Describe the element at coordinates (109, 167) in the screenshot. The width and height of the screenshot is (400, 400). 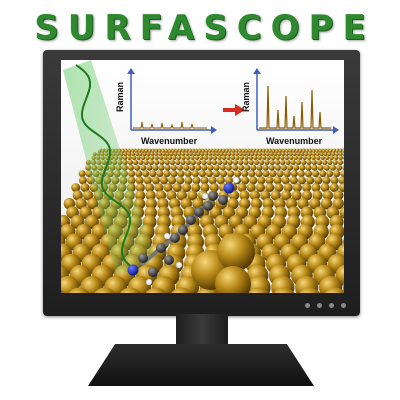
I see `laser-beam` at that location.